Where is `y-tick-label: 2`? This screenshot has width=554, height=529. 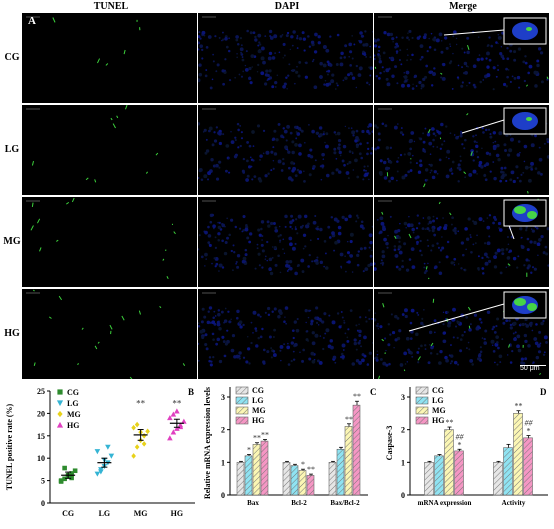 y-tick-label: 2 is located at coordinates (223, 430).